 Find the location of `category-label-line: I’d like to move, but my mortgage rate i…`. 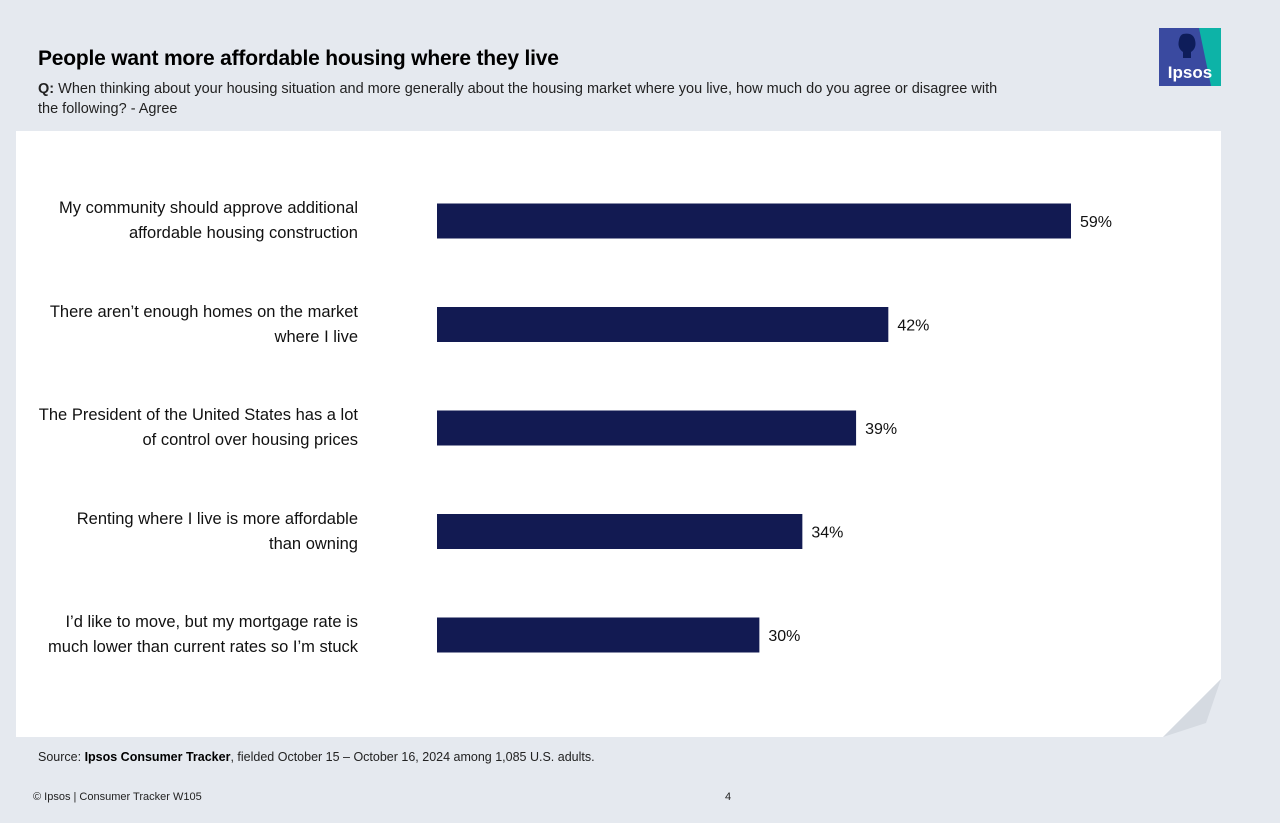

category-label-line: I’d like to move, but my mortgage rate i… is located at coordinates (211, 622).